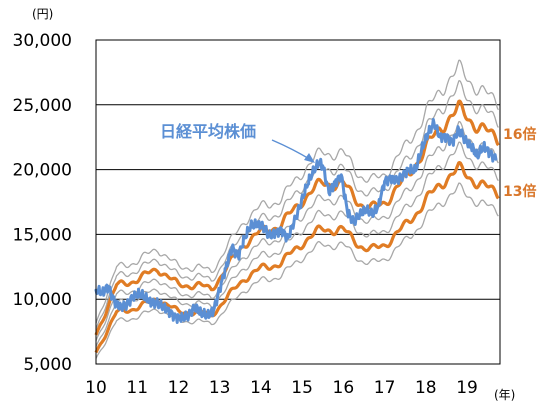  I want to click on x-tick-label: 14, so click(261, 388).